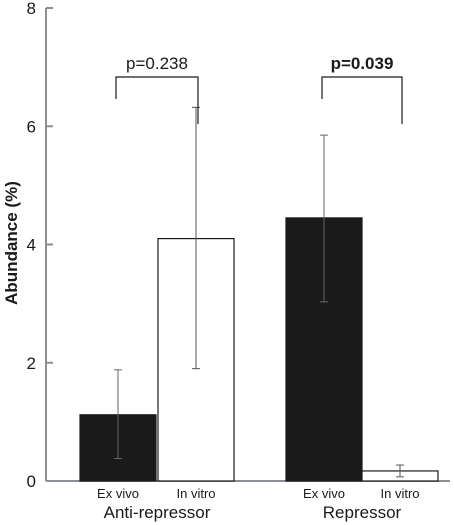  What do you see at coordinates (40, 245) in the screenshot?
I see `y-ticks: 0 2 4 6 8` at bounding box center [40, 245].